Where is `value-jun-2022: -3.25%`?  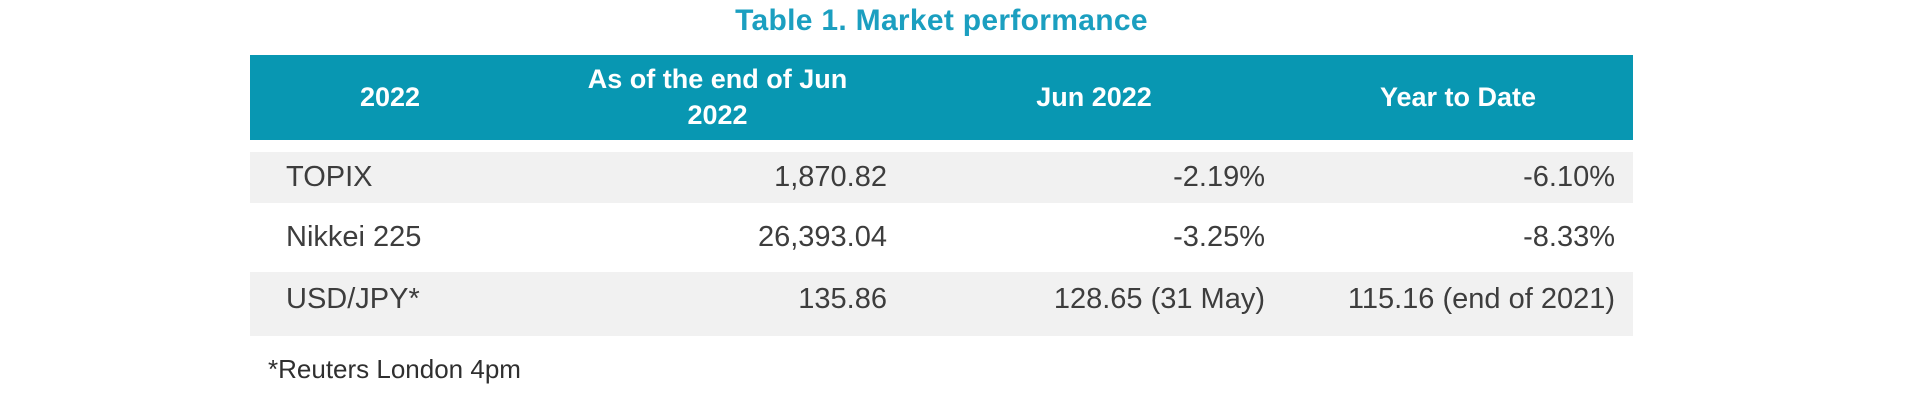
value-jun-2022: -3.25% is located at coordinates (1219, 237).